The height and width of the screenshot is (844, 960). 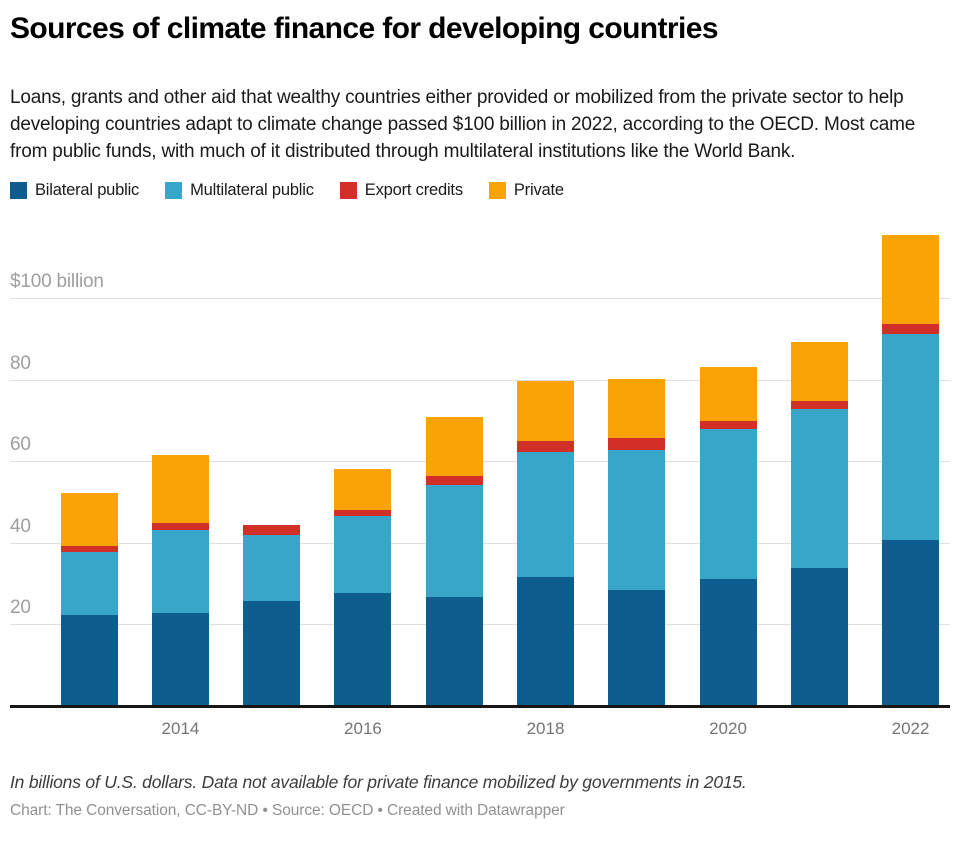 I want to click on bar-2016, so click(x=363, y=587).